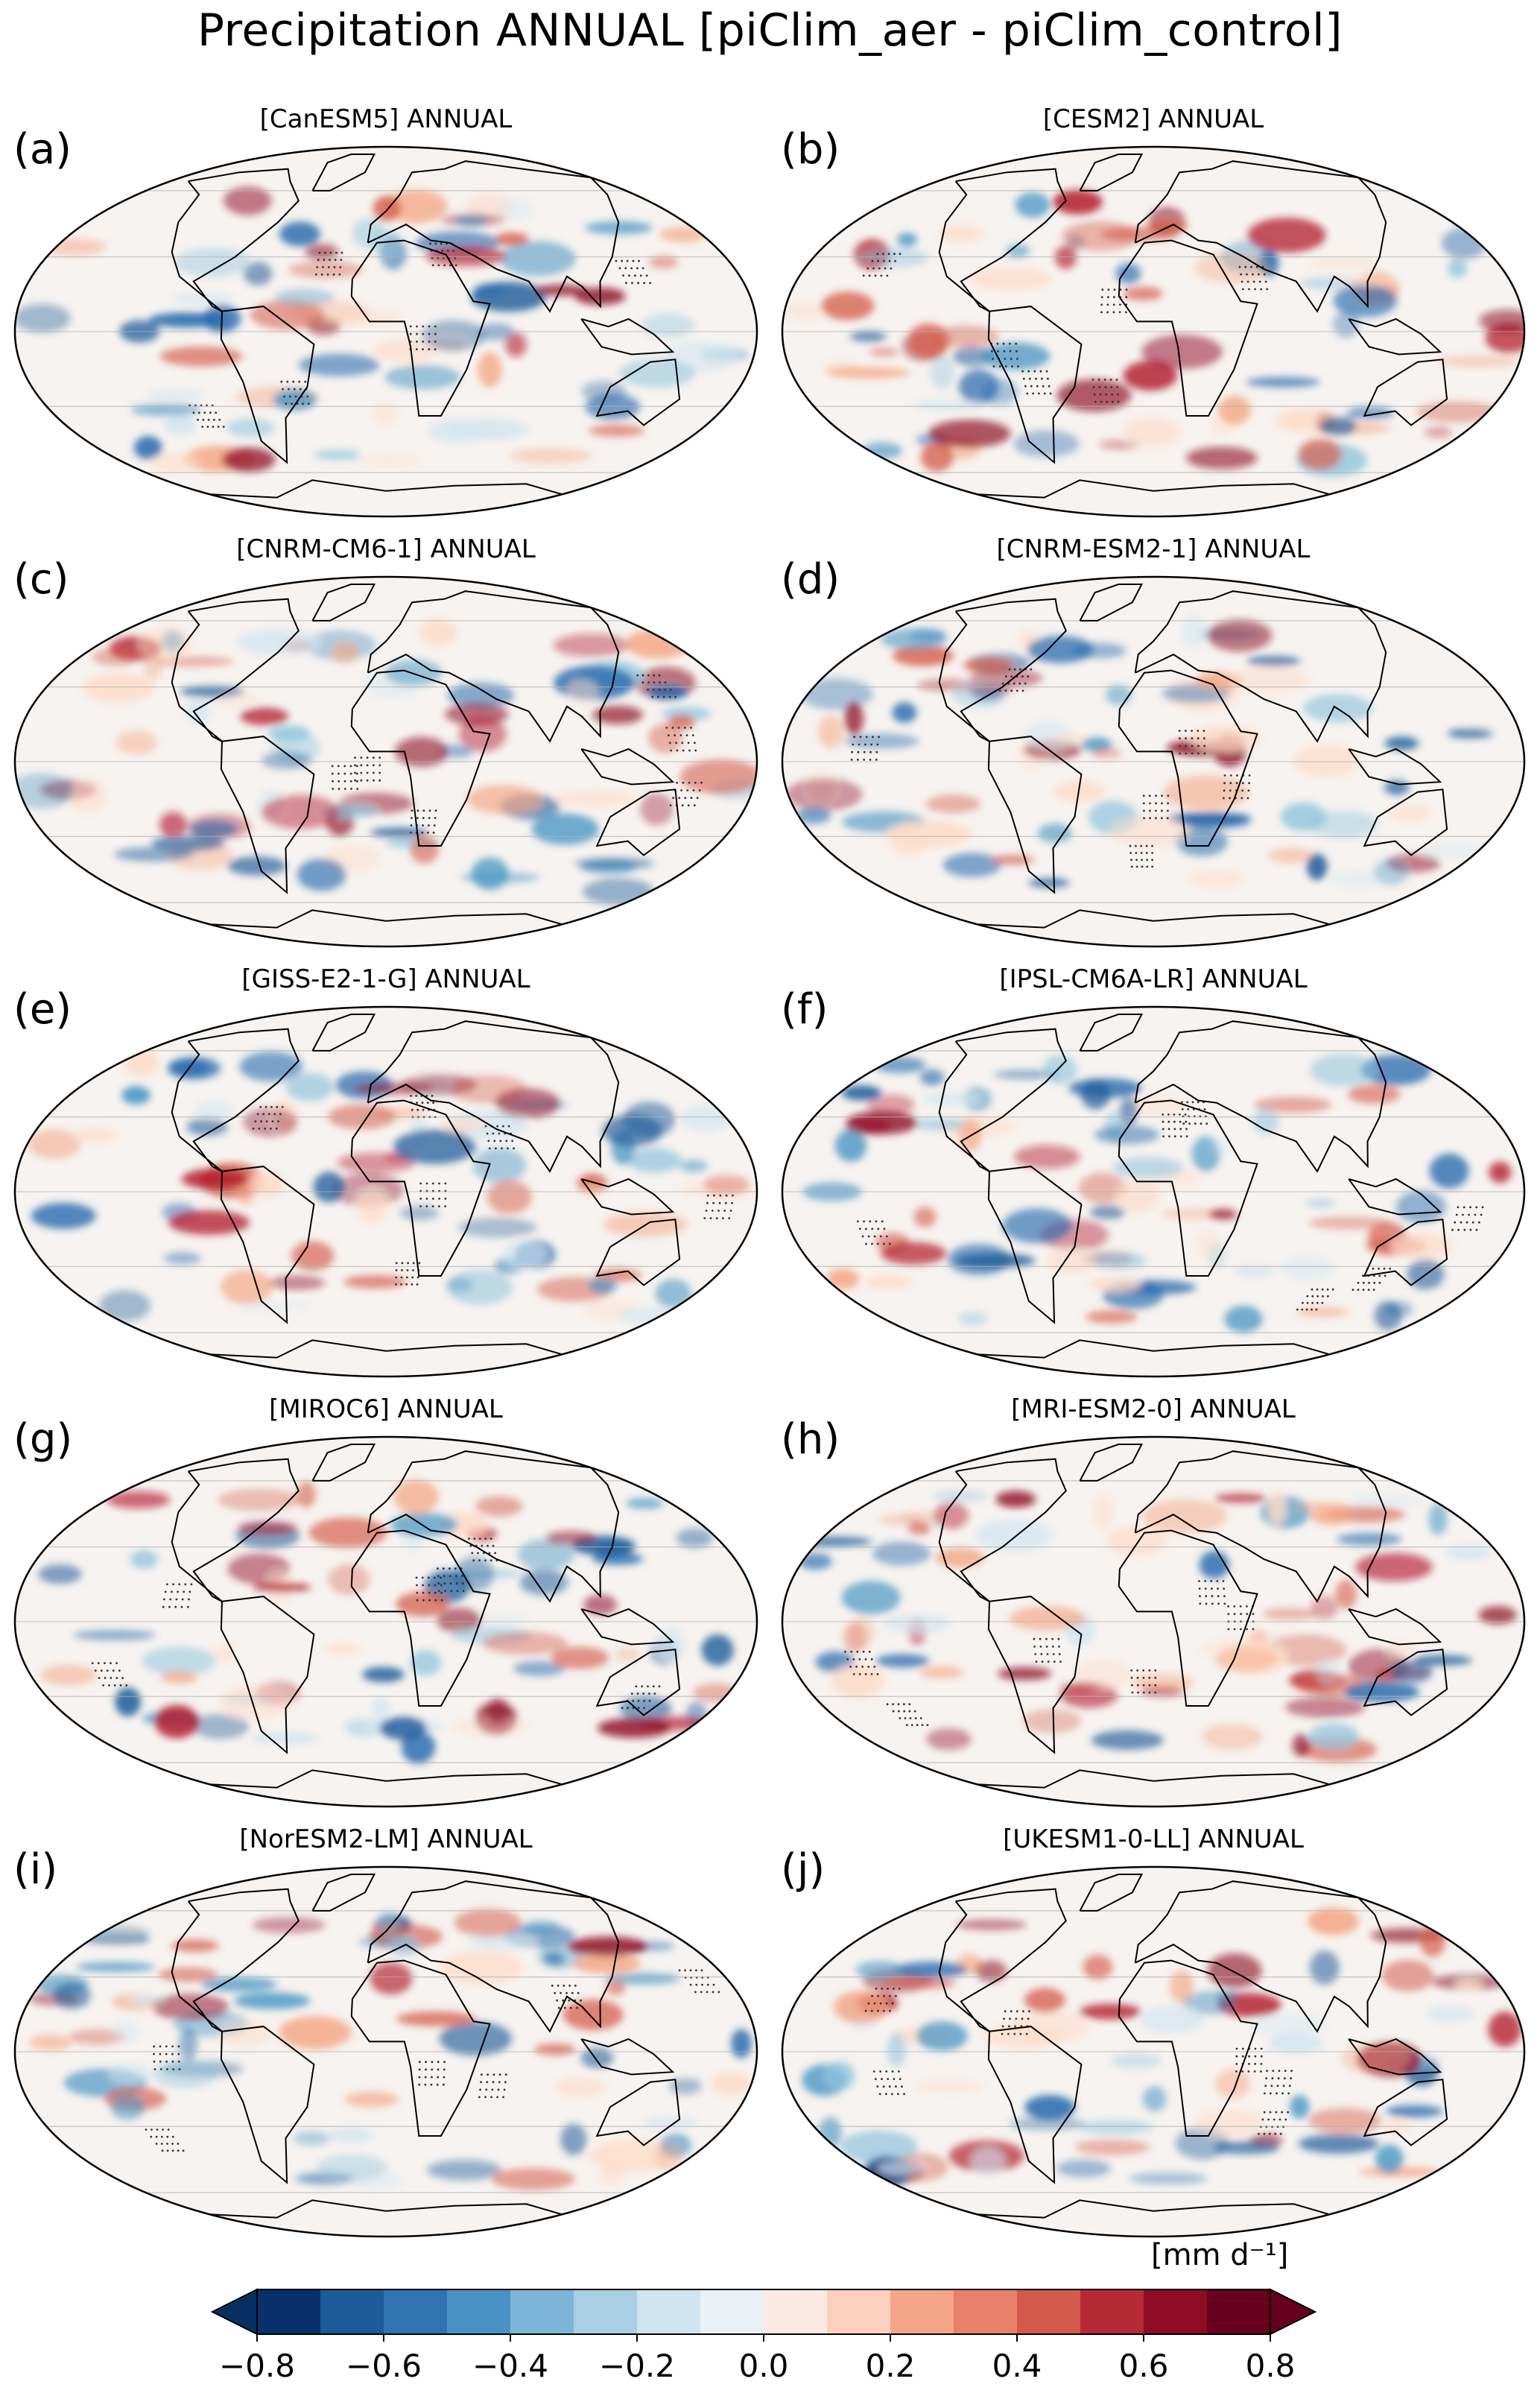 The height and width of the screenshot is (2402, 1540). I want to click on colorbar-tick-label: −0.6, so click(384, 2366).